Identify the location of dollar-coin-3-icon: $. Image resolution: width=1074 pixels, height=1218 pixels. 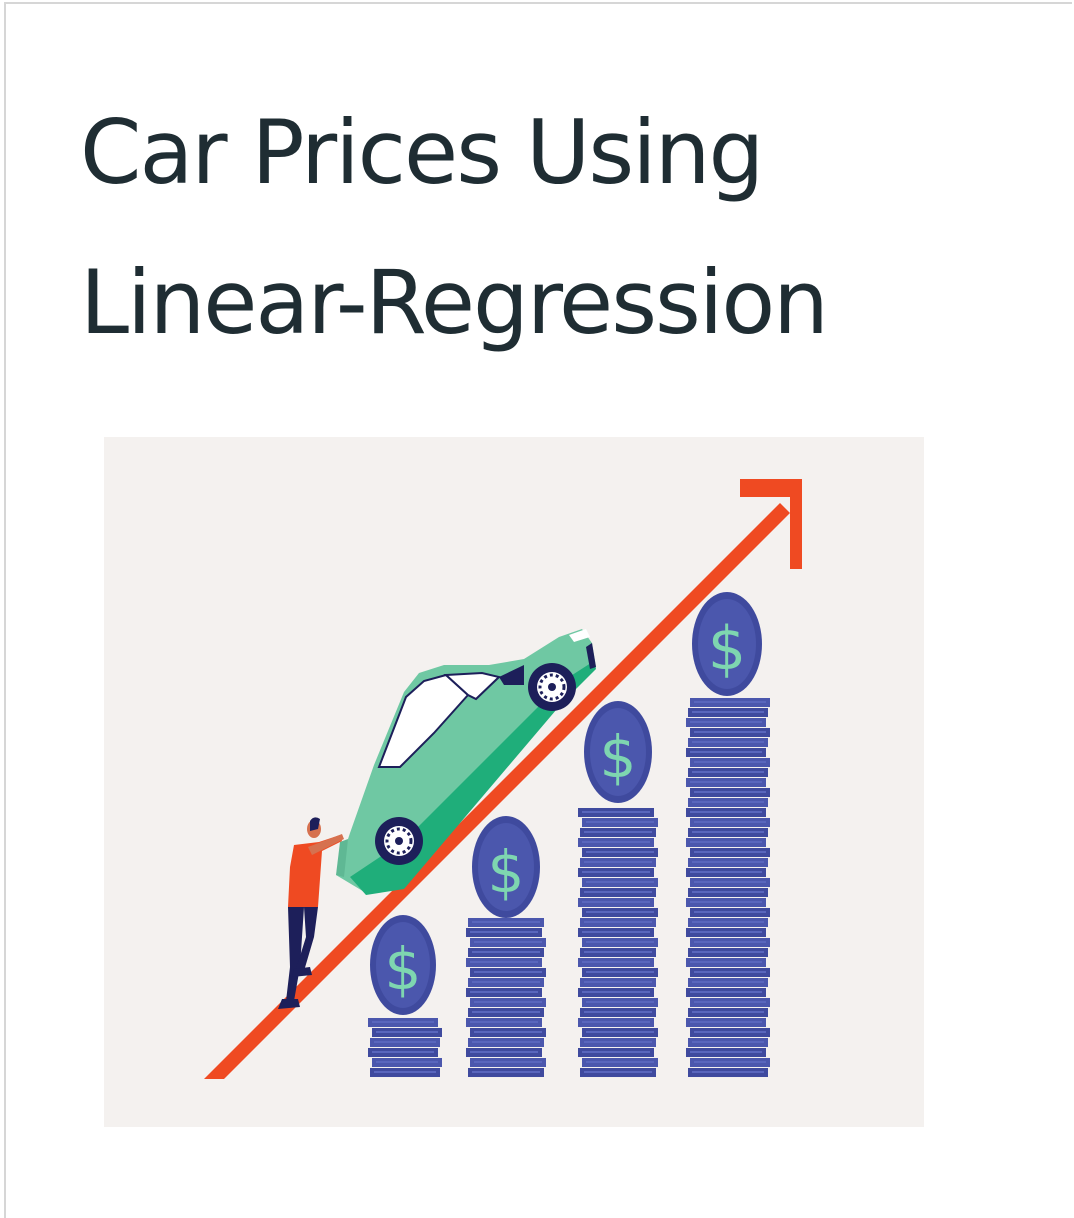
(618, 752).